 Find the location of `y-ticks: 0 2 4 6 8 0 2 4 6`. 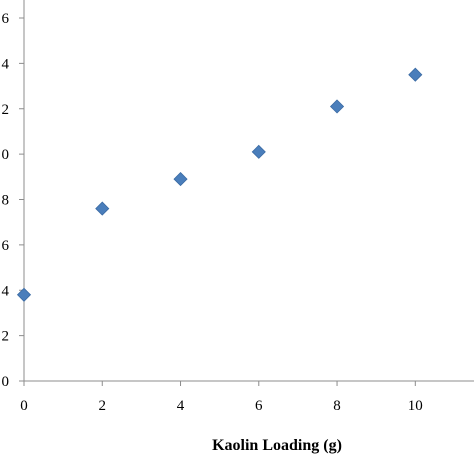

y-ticks: 0 2 4 6 8 0 2 4 6 is located at coordinates (13, 200).